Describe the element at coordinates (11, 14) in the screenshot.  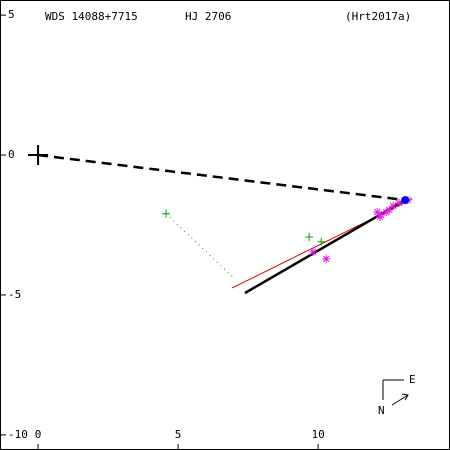
I see `y-tick-label: 5` at that location.